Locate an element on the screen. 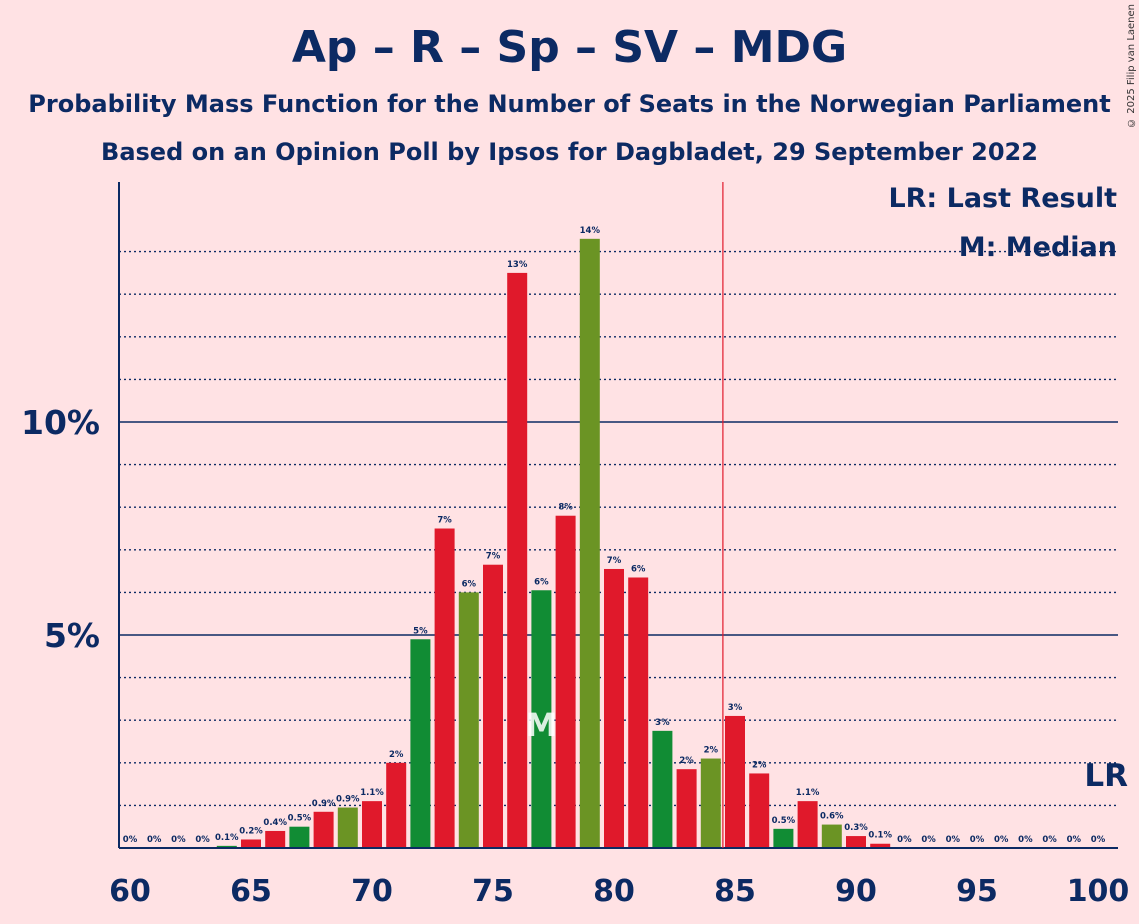 The height and width of the screenshot is (924, 1139). x-tick-label-85: 85 is located at coordinates (735, 891).